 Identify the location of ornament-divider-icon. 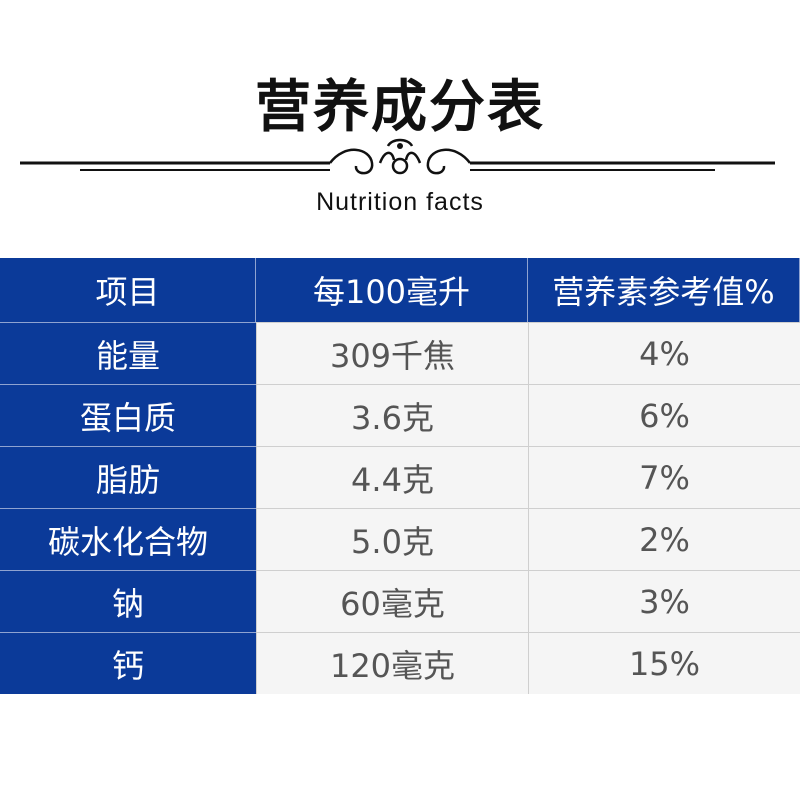
(397, 156).